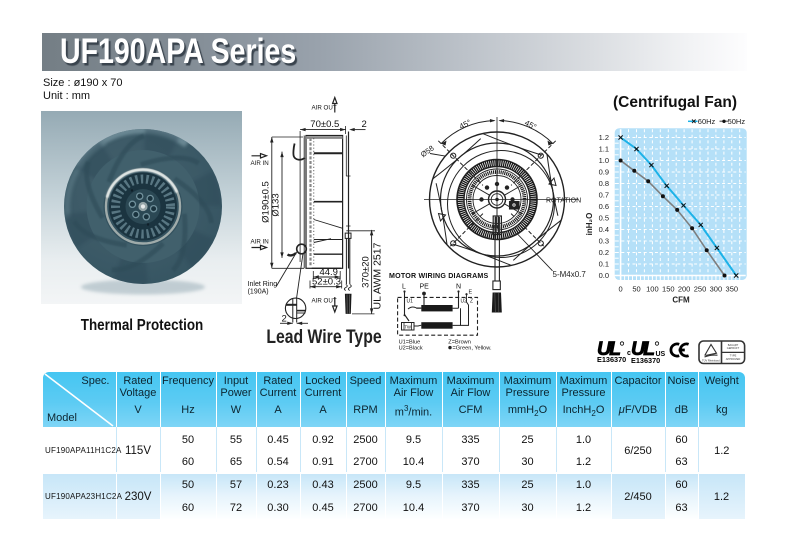 This screenshot has height=540, width=787. Describe the element at coordinates (652, 289) in the screenshot. I see `svg-text: 100` at that location.